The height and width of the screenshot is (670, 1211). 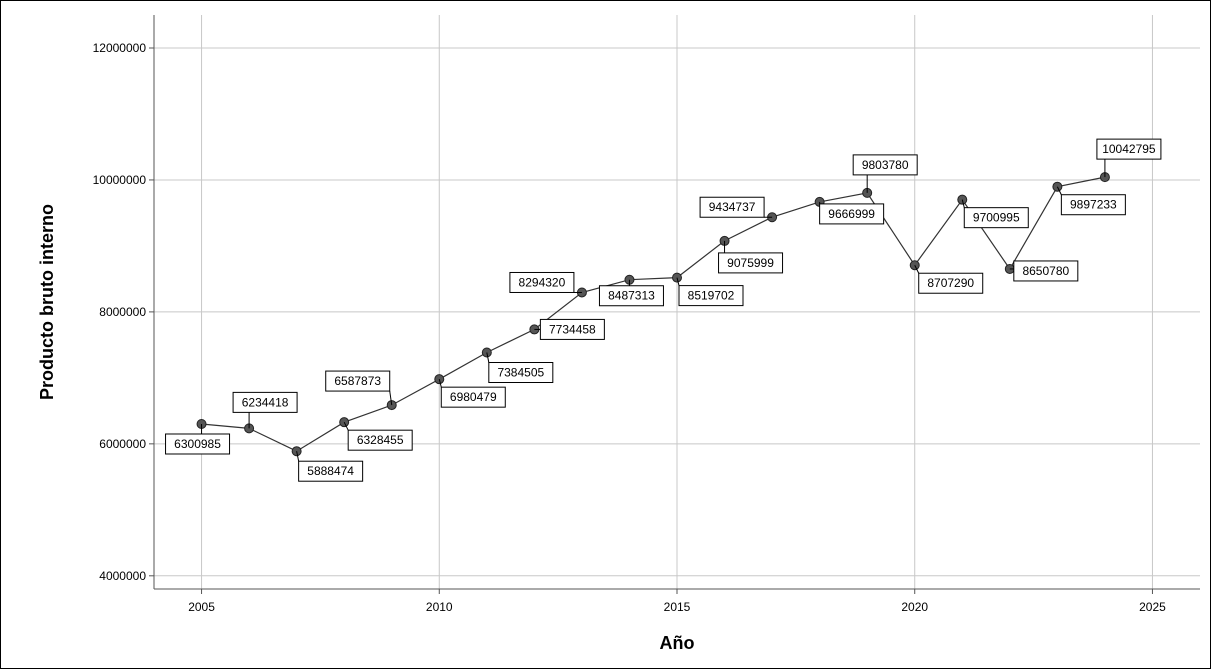 I want to click on y-tick-label: 4000000, so click(x=122, y=576).